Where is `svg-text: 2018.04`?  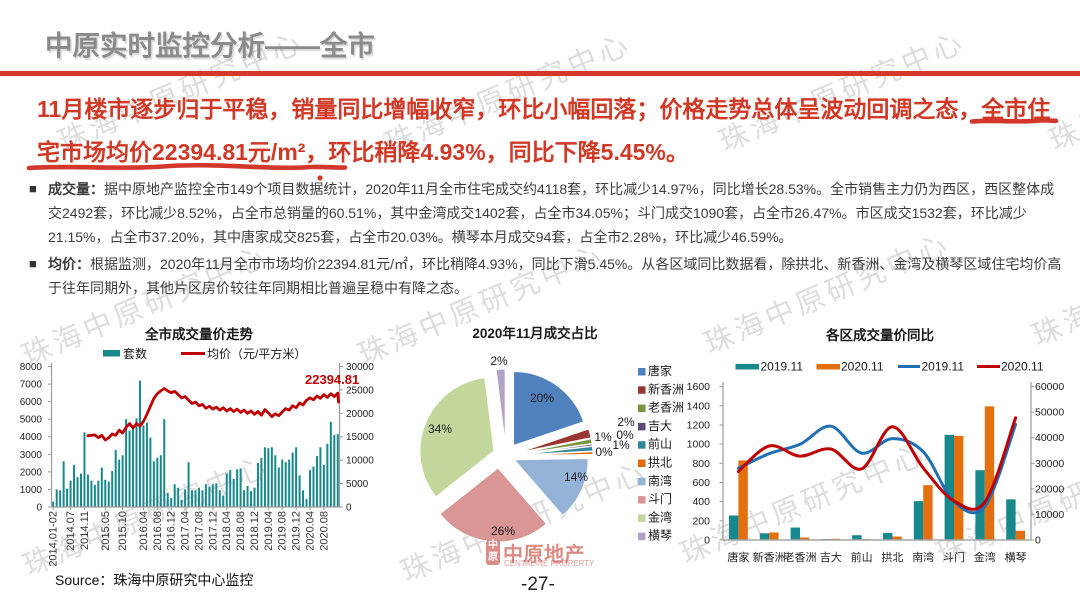
svg-text: 2018.04 is located at coordinates (227, 531).